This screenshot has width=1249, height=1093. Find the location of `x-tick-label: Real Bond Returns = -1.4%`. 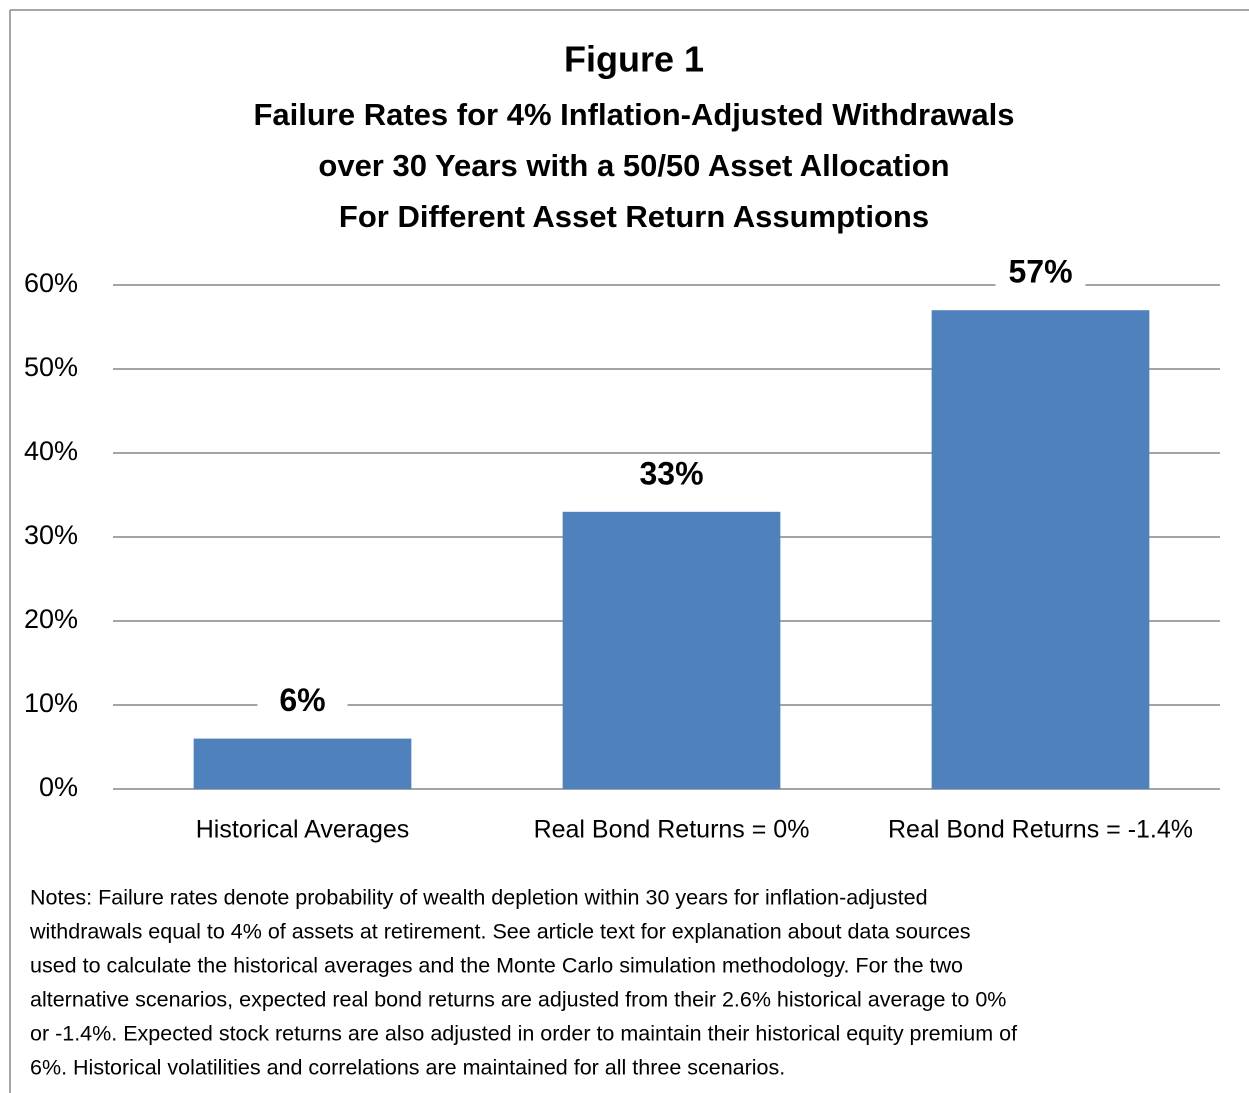

x-tick-label: Real Bond Returns = -1.4% is located at coordinates (1040, 830).